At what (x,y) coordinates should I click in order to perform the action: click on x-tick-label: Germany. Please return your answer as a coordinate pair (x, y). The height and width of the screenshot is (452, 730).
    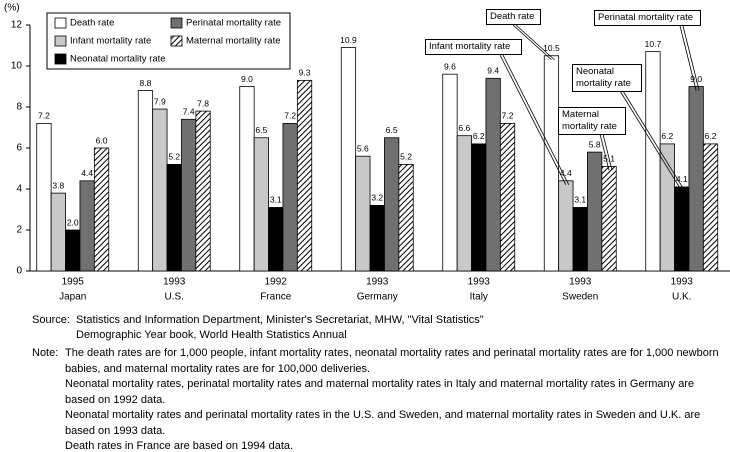
    Looking at the image, I should click on (377, 297).